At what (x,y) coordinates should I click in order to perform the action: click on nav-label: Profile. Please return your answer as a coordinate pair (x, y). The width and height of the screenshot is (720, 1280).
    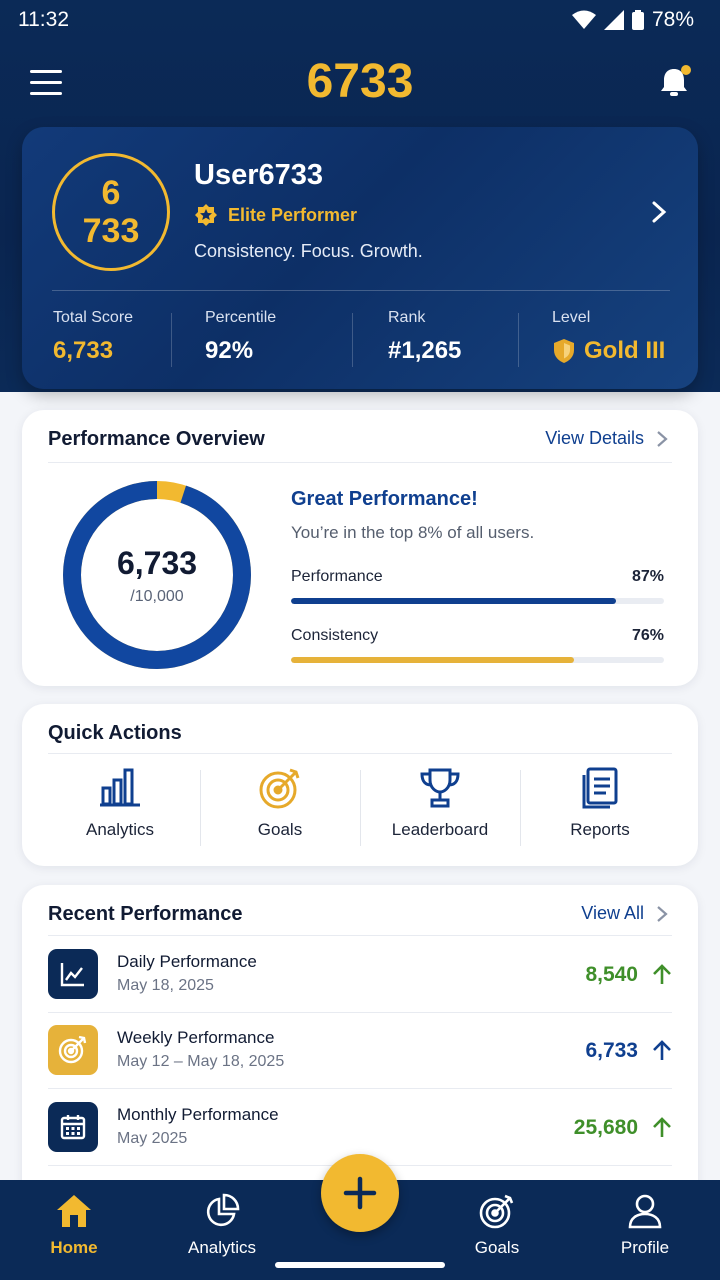
    Looking at the image, I should click on (645, 1247).